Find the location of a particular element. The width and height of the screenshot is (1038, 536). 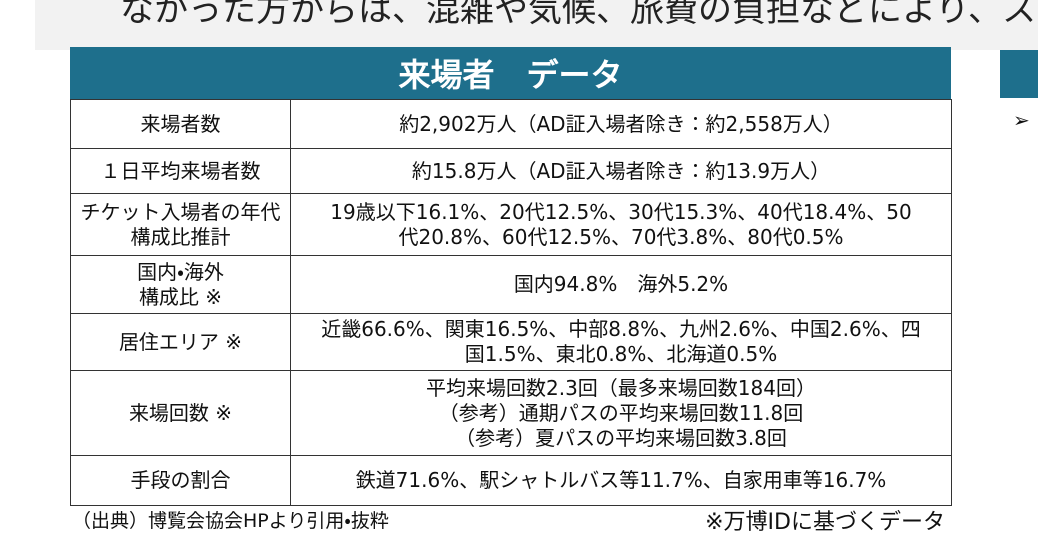

cell-line: 約2,902万人（AD証入場者除き：約2,558万人） is located at coordinates (621, 123).